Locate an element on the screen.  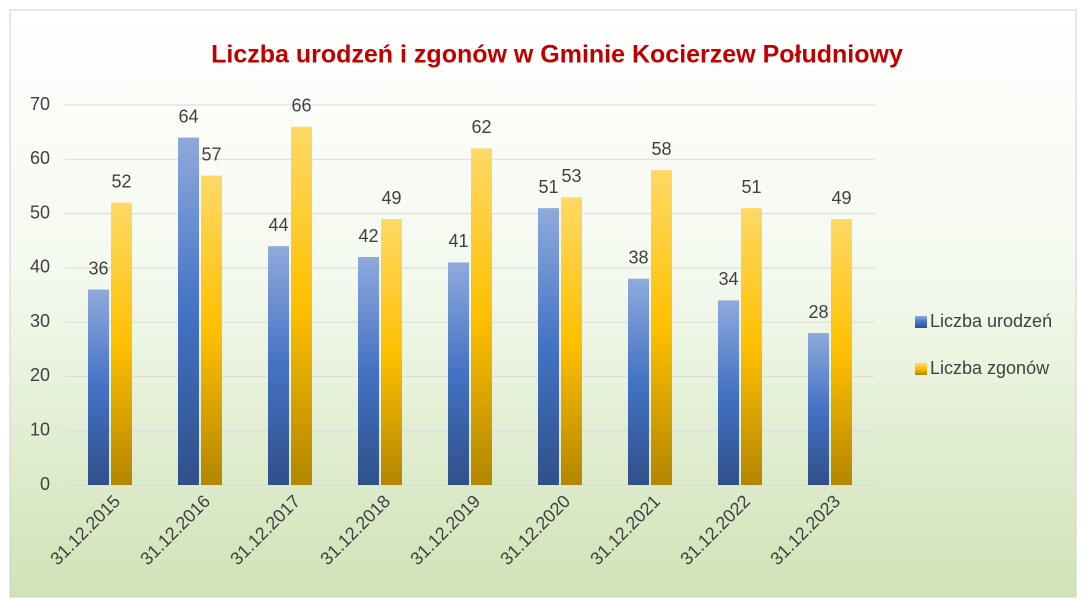
y-tick-label: 40 is located at coordinates (40, 267).